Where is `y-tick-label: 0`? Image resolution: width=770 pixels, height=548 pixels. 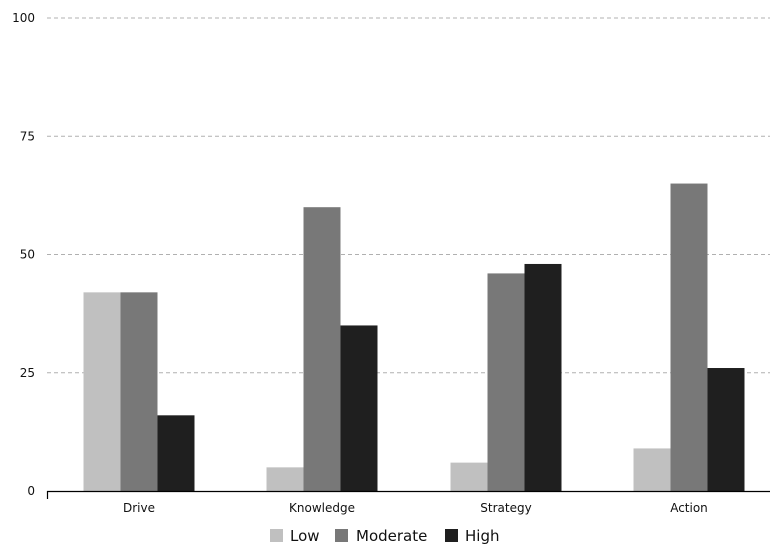 y-tick-label: 0 is located at coordinates (31, 491).